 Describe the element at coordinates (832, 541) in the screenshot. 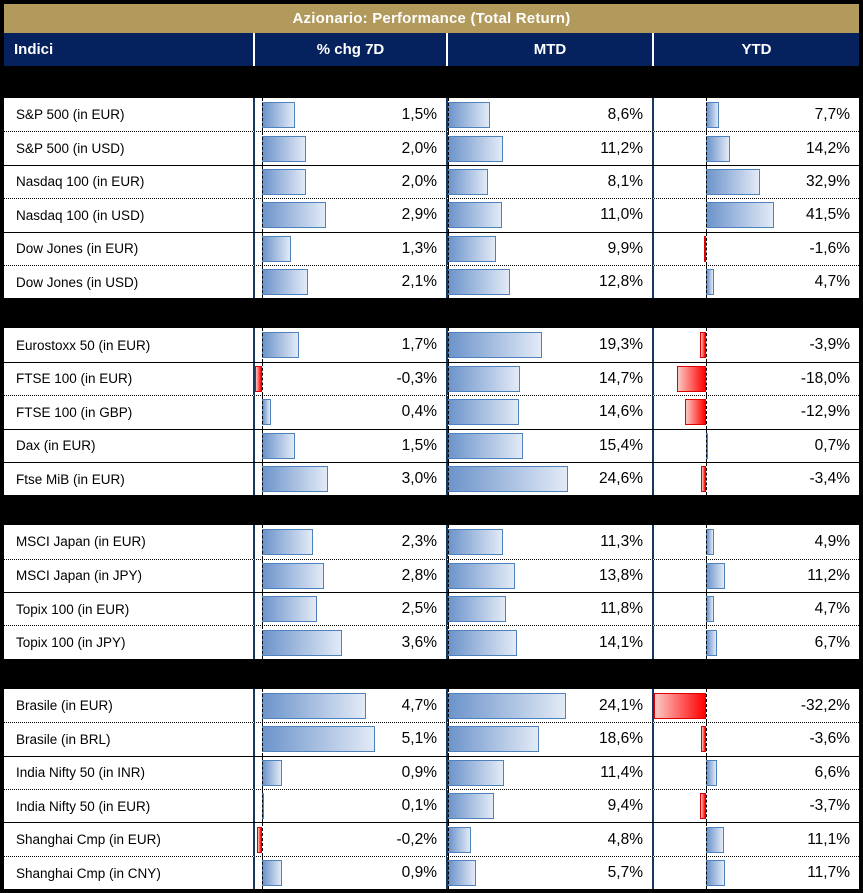

I see `ytd-value: 4,9%` at that location.